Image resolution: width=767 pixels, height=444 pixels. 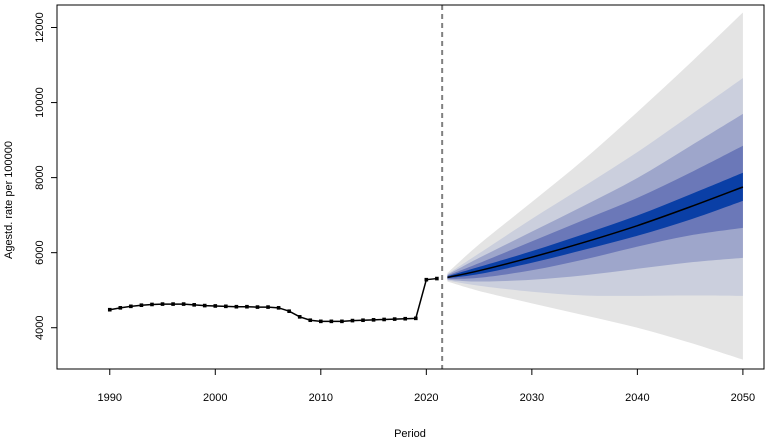 I want to click on observed-point-1999, so click(x=204, y=305).